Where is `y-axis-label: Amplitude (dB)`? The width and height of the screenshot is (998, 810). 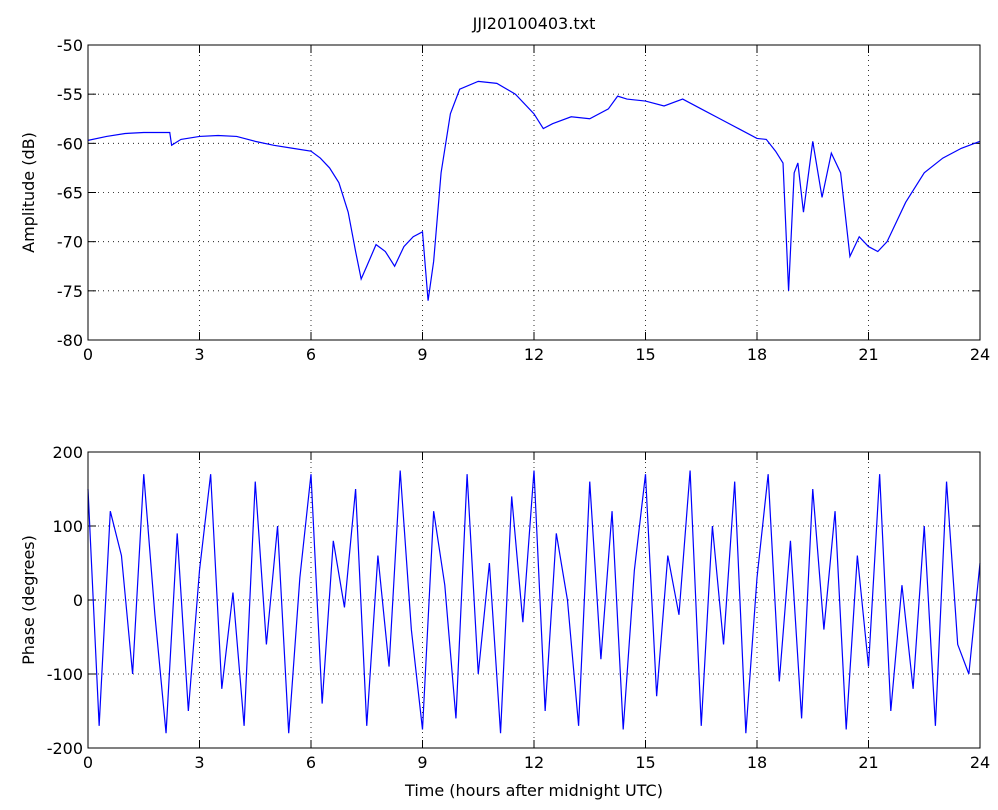 y-axis-label: Amplitude (dB) is located at coordinates (28, 192).